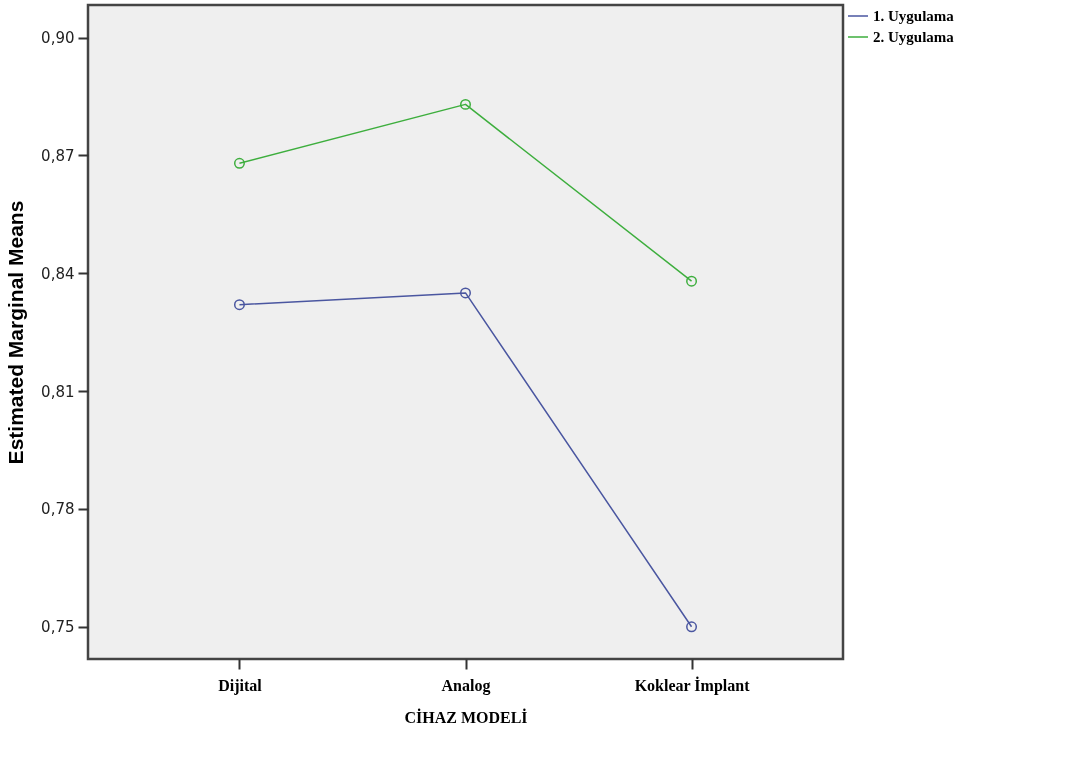  What do you see at coordinates (466, 685) in the screenshot?
I see `x-tick-label: Analog` at bounding box center [466, 685].